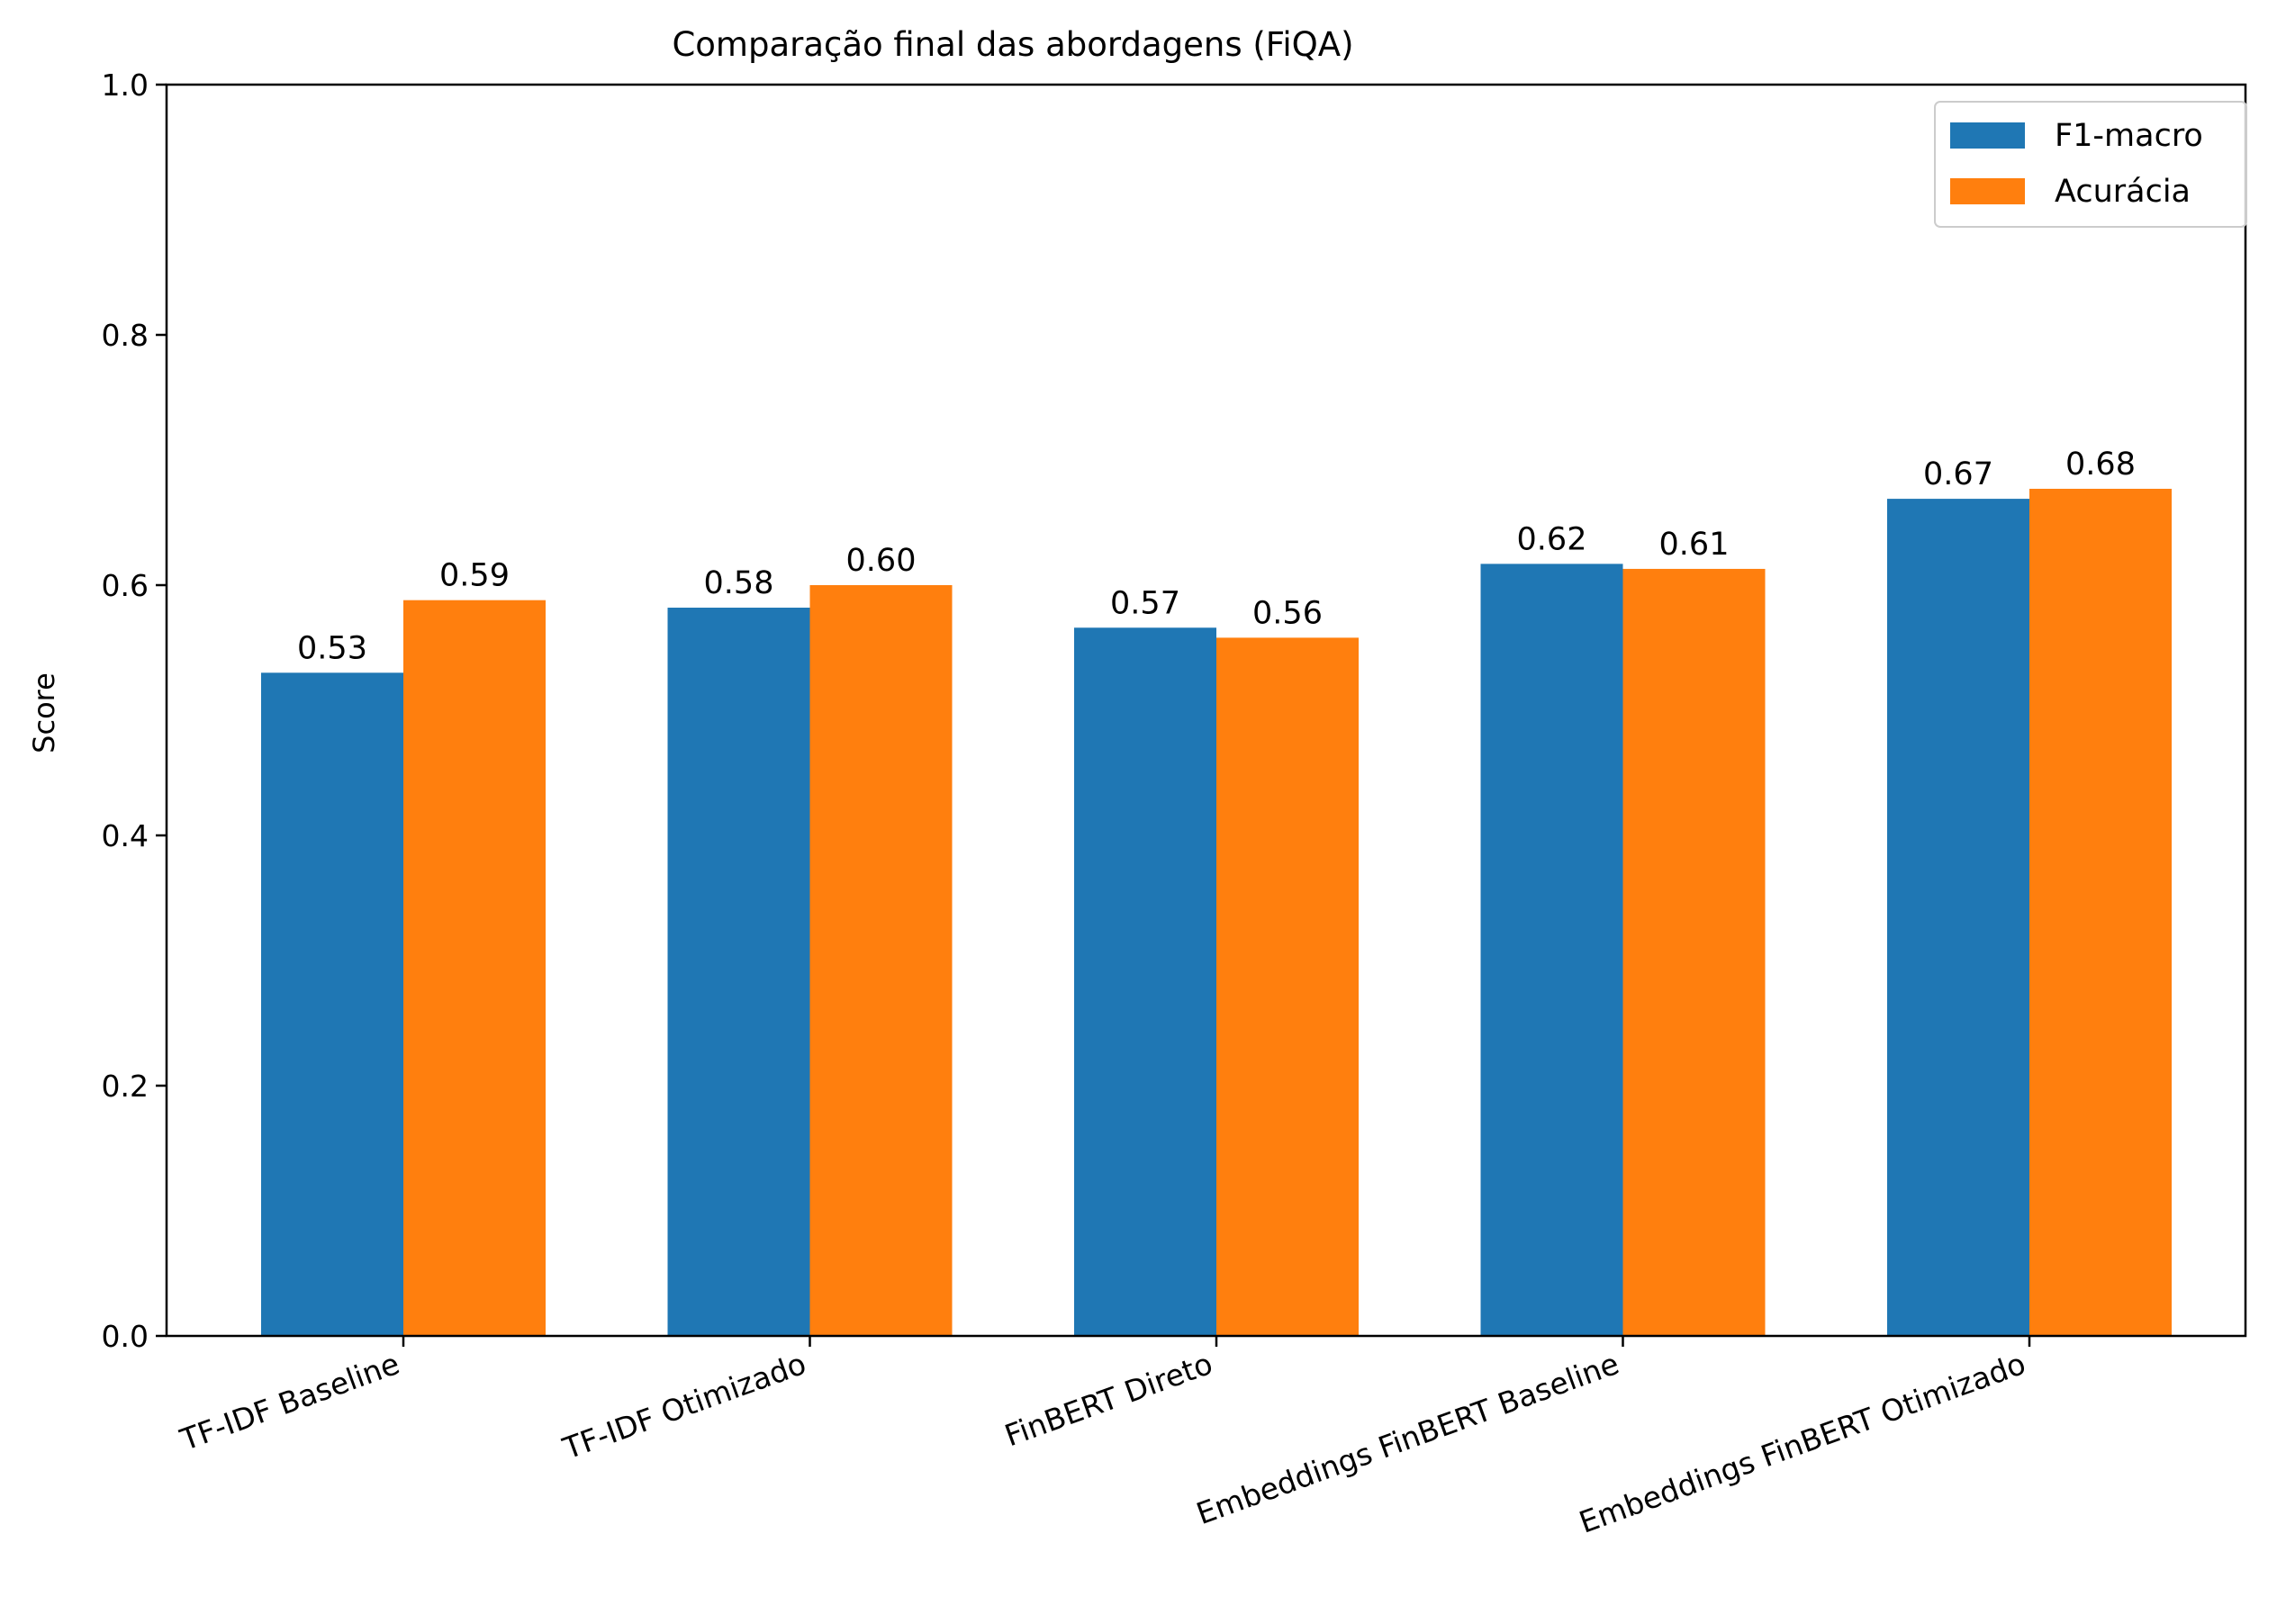  Describe the element at coordinates (2123, 192) in the screenshot. I see `legend-label: Acurácia` at that location.